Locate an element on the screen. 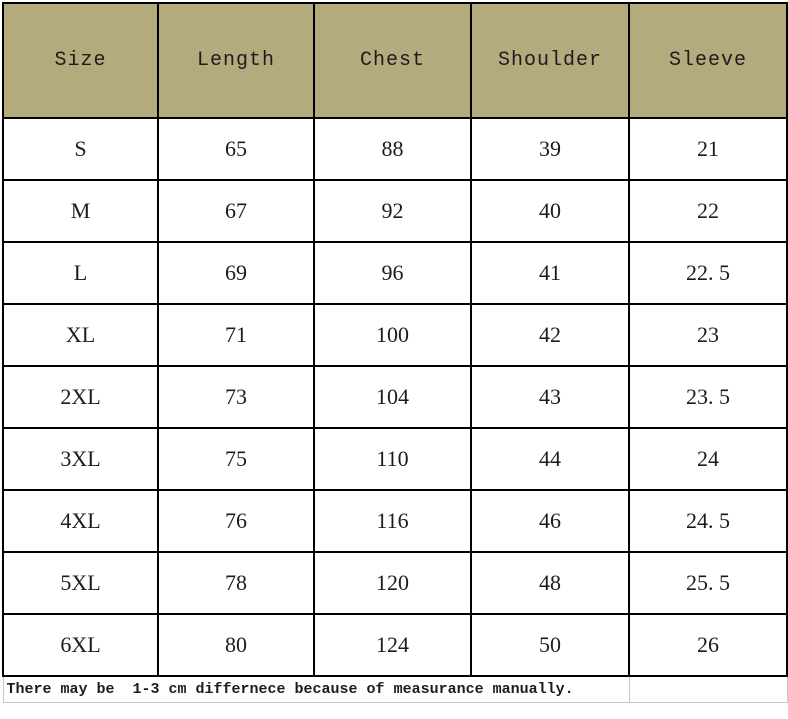  value-cell: 100 is located at coordinates (392, 335).